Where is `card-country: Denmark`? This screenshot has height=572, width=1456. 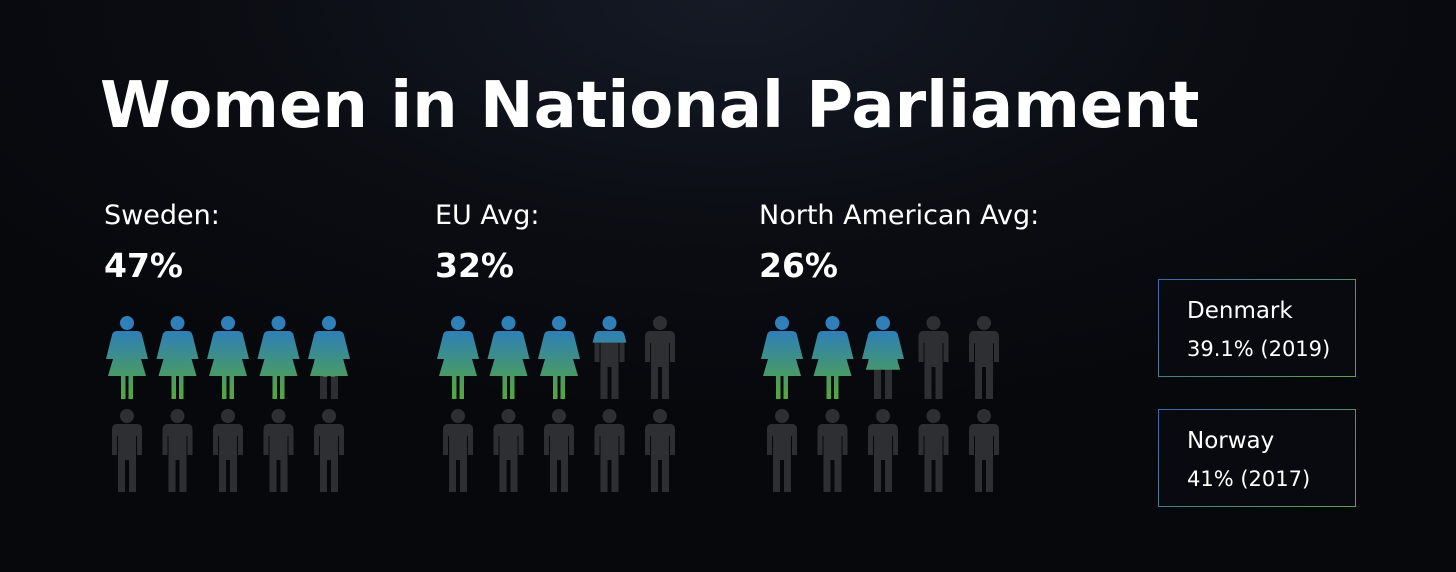
card-country: Denmark is located at coordinates (1240, 311).